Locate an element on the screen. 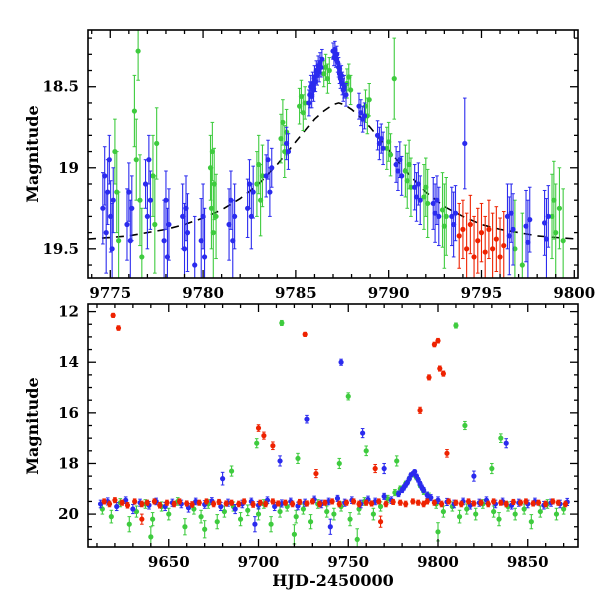 This screenshot has height=600, width=600. x-tick-label: 9775 is located at coordinates (110, 293).